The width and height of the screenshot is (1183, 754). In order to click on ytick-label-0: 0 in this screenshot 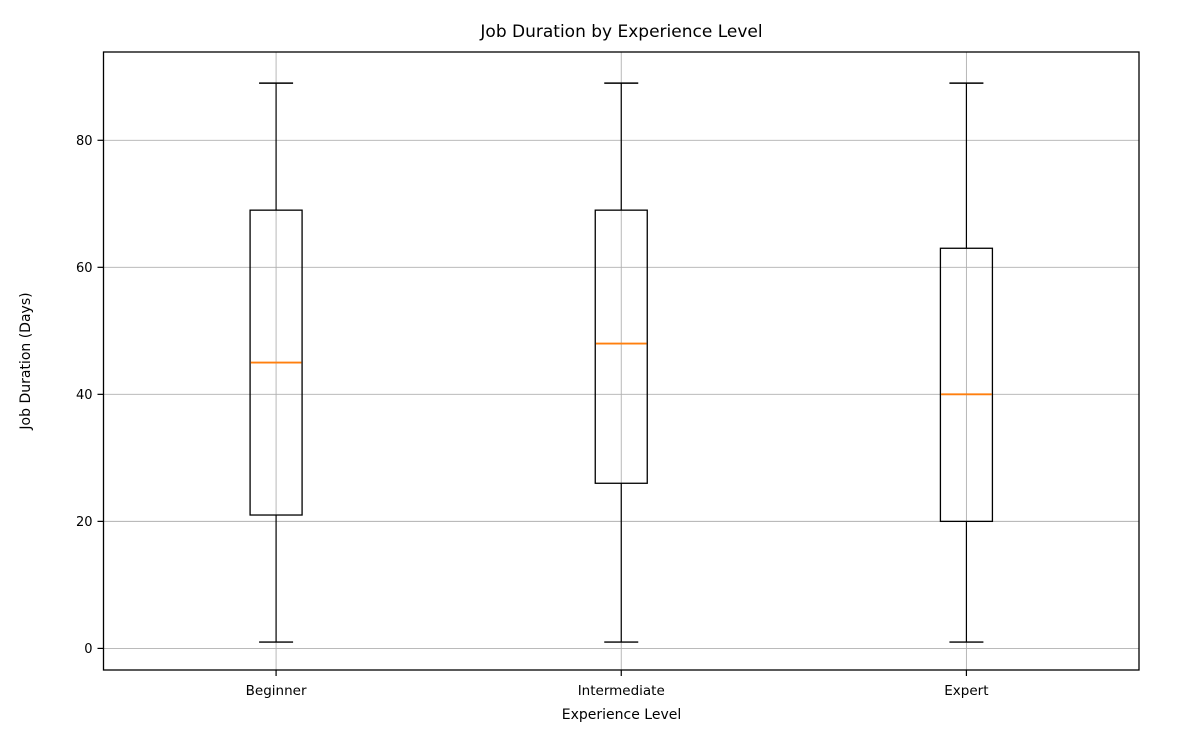, I will do `click(88, 649)`.